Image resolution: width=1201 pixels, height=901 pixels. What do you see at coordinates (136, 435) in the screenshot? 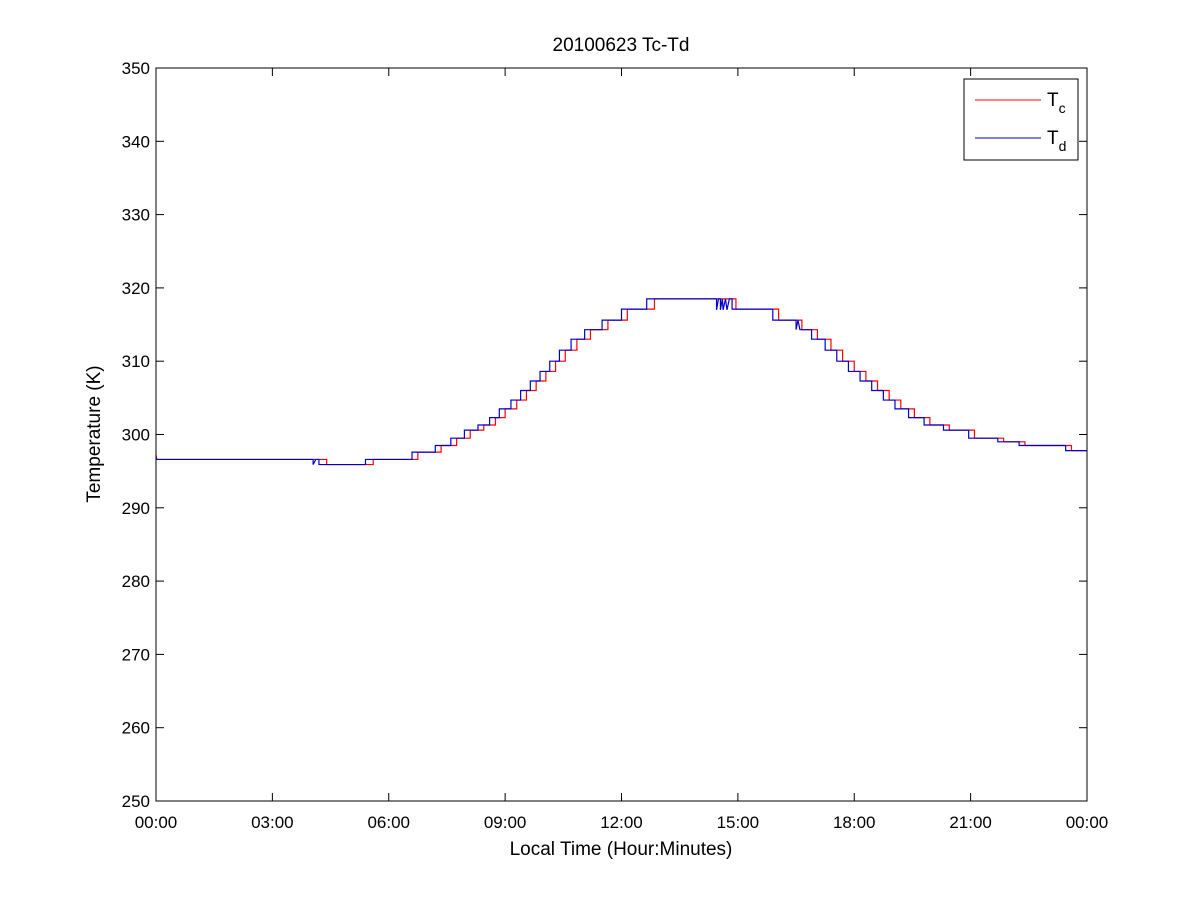
I see `y-tick-label: 300` at bounding box center [136, 435].